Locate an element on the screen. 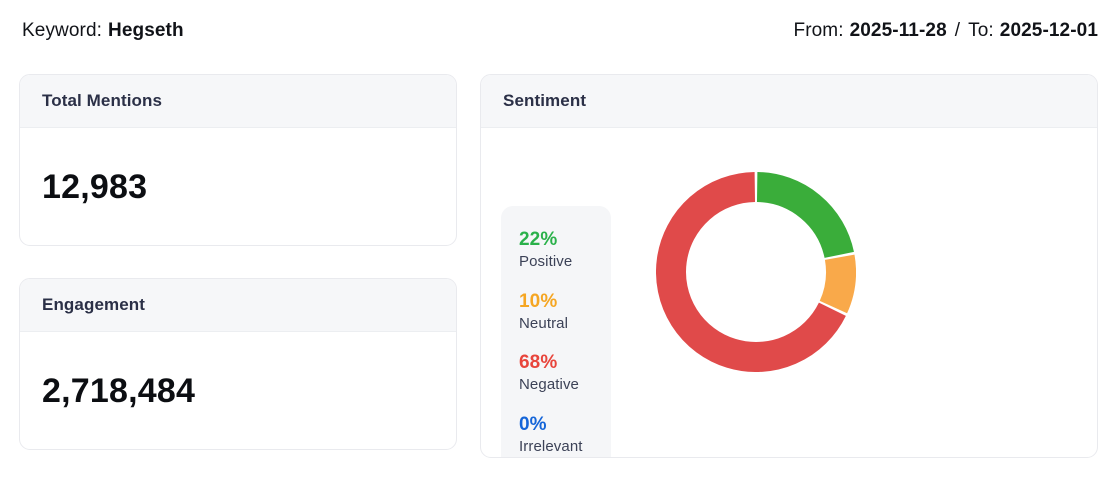 The height and width of the screenshot is (478, 1120). legend-label-irrelevant: Irrelevant is located at coordinates (551, 446).